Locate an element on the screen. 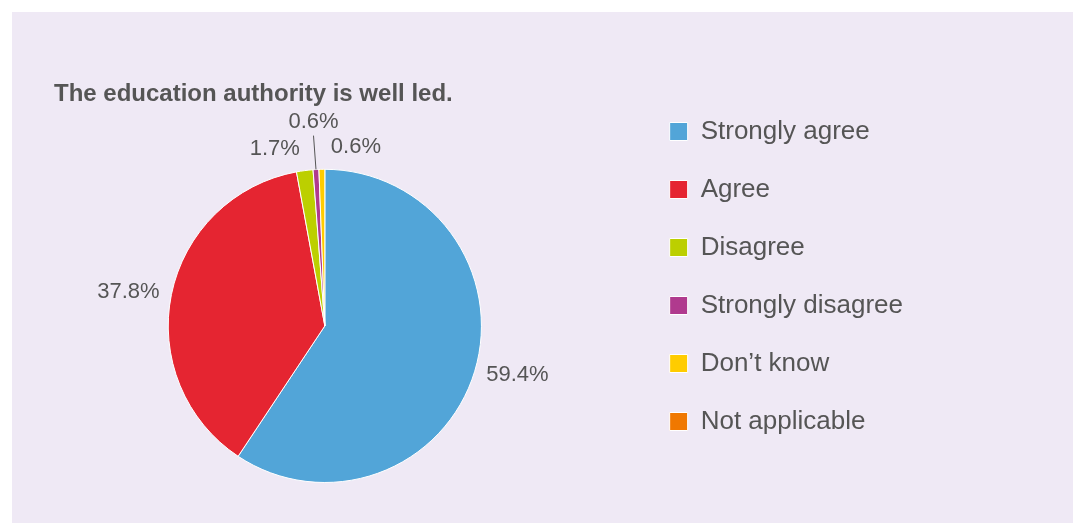  data-label: 37.8% is located at coordinates (128, 291).